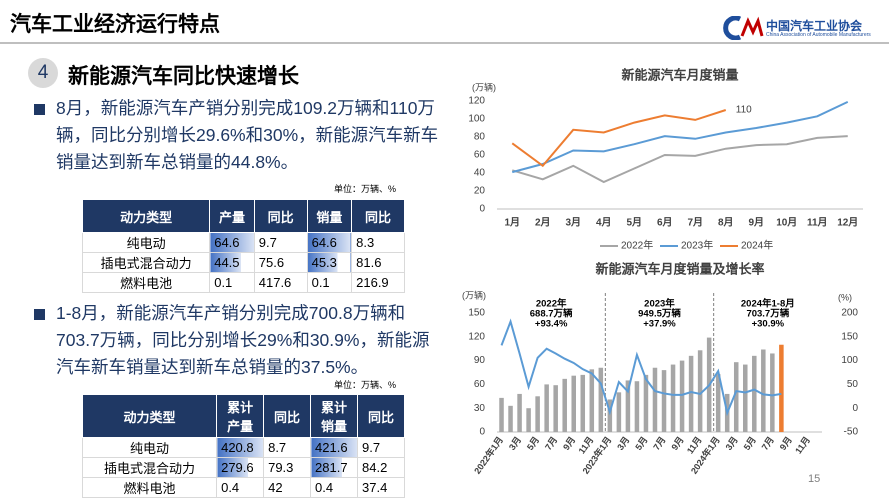 This screenshot has width=889, height=500. I want to click on y2-tick-label: 150, so click(849, 336).